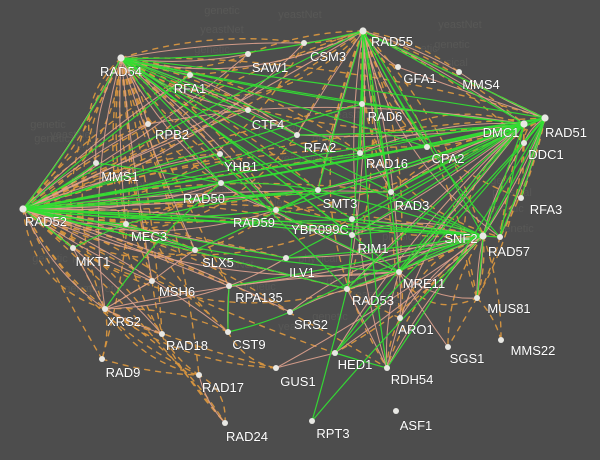 This screenshot has width=600, height=460. What do you see at coordinates (412, 206) in the screenshot?
I see `node-label-rad3: RAD3` at bounding box center [412, 206].